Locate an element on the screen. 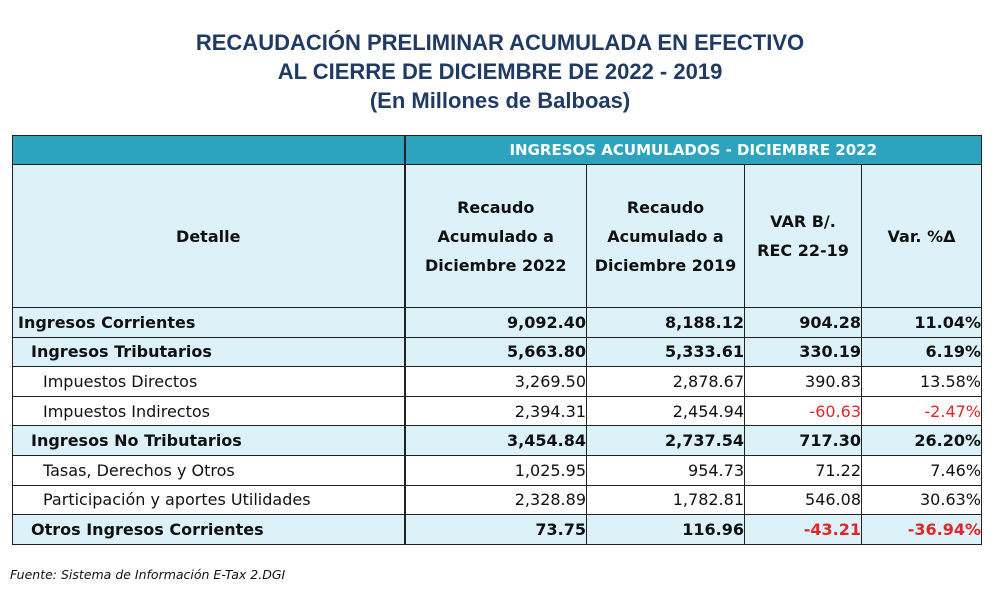 Image resolution: width=1000 pixels, height=596 pixels. cell-rec-2022: 3,454.84 is located at coordinates (495, 440).